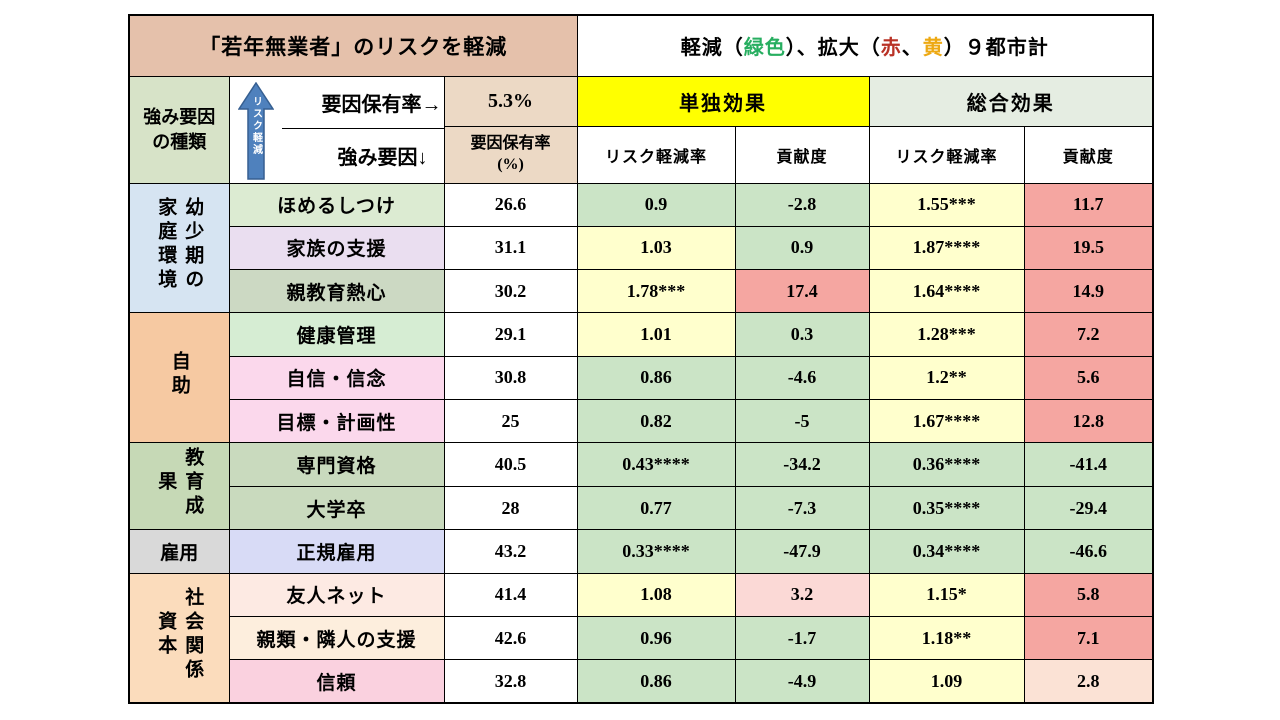 The image size is (1280, 720). What do you see at coordinates (802, 204) in the screenshot?
I see `single-contribution-cell: -2.8` at bounding box center [802, 204].